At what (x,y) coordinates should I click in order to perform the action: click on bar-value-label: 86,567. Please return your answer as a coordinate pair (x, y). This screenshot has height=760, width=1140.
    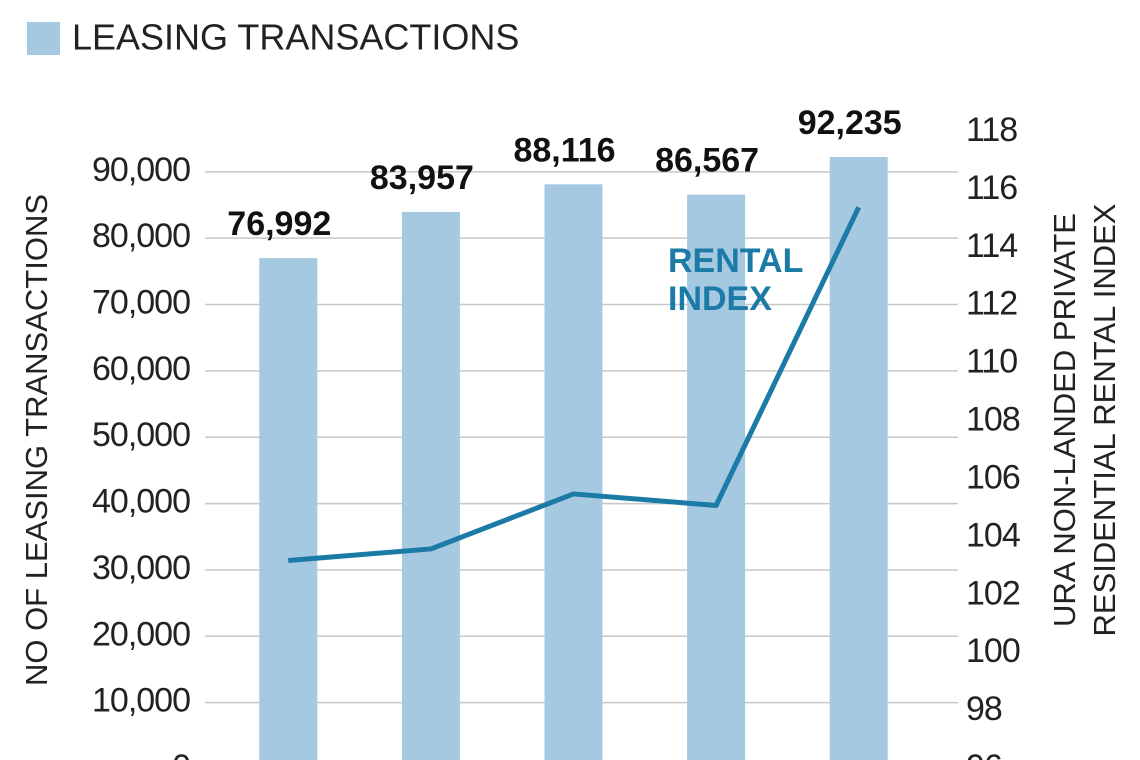
    Looking at the image, I should click on (707, 161).